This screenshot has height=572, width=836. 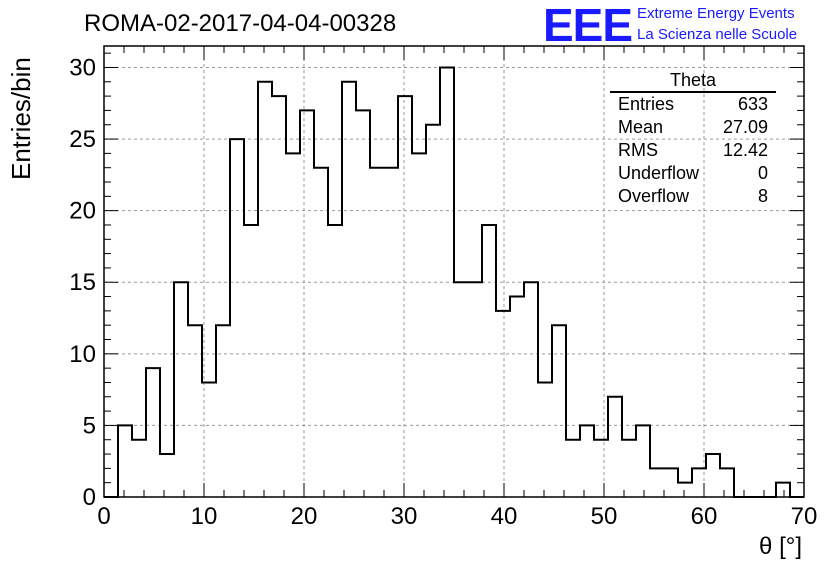 I want to click on y-tick-label: 10, so click(x=82, y=354).